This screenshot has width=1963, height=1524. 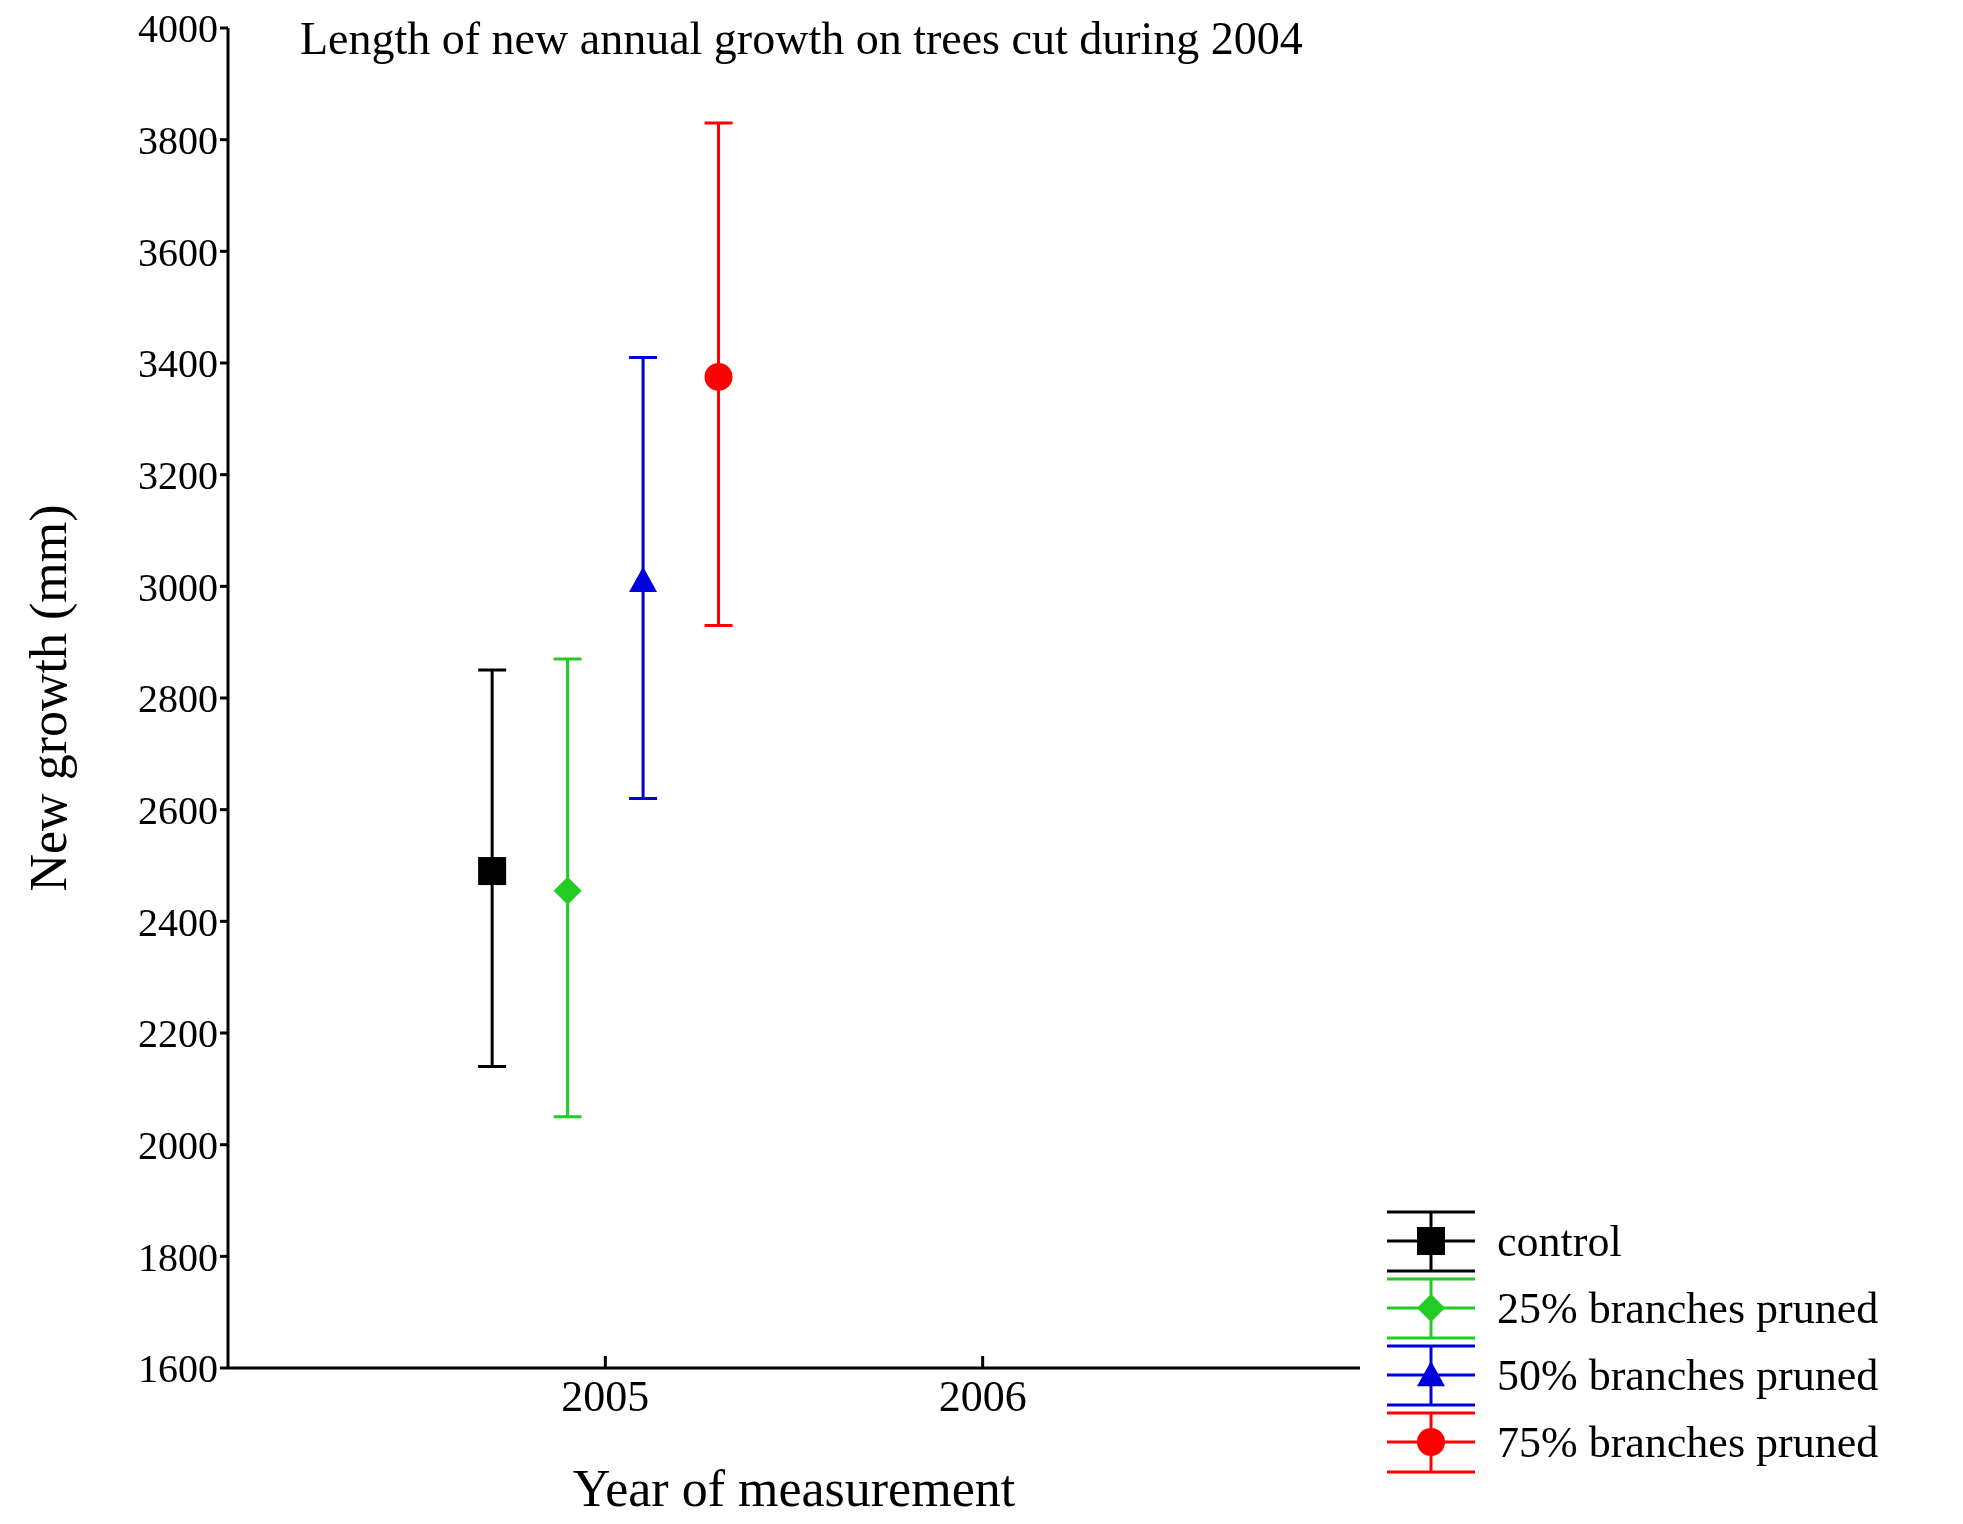 What do you see at coordinates (178, 587) in the screenshot?
I see `y-tick-label: 3000` at bounding box center [178, 587].